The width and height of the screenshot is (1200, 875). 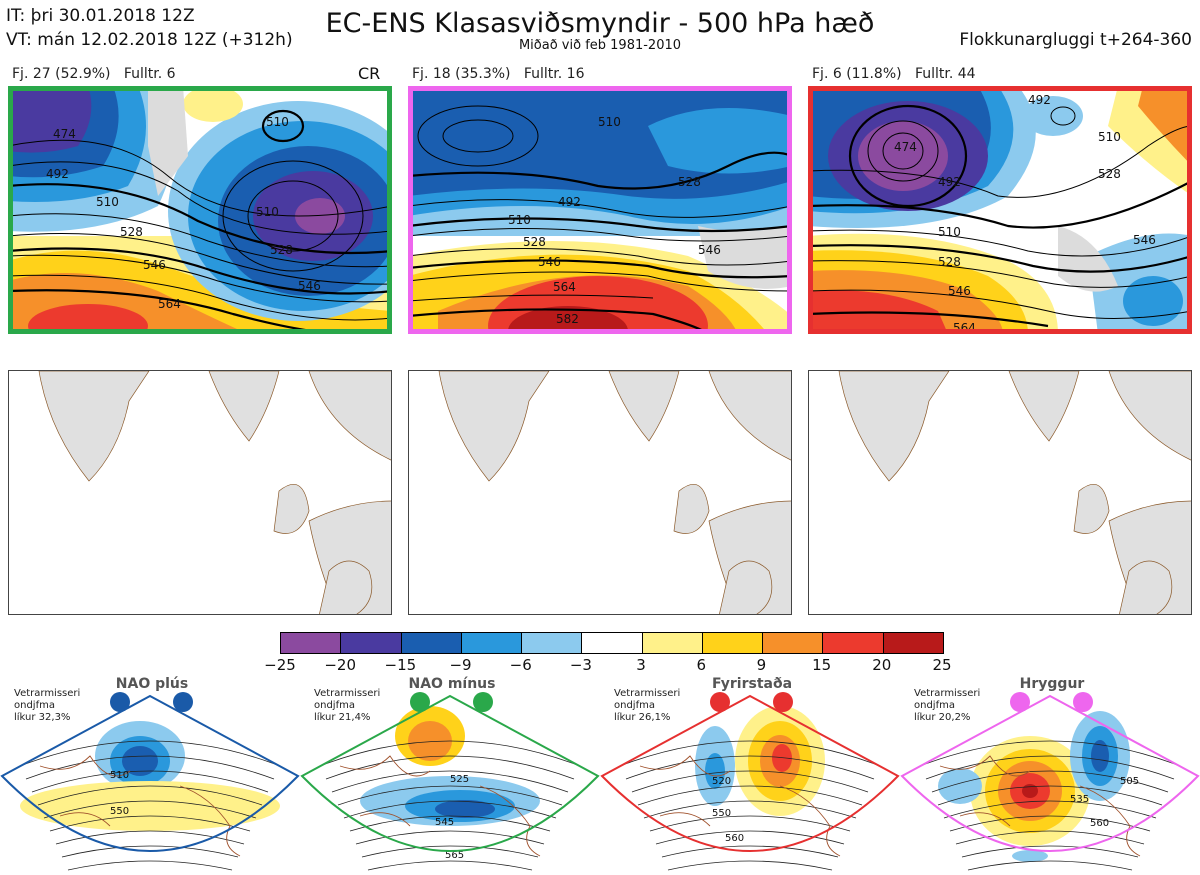 I want to click on colorbar-tick-label: 3, so click(x=641, y=665).